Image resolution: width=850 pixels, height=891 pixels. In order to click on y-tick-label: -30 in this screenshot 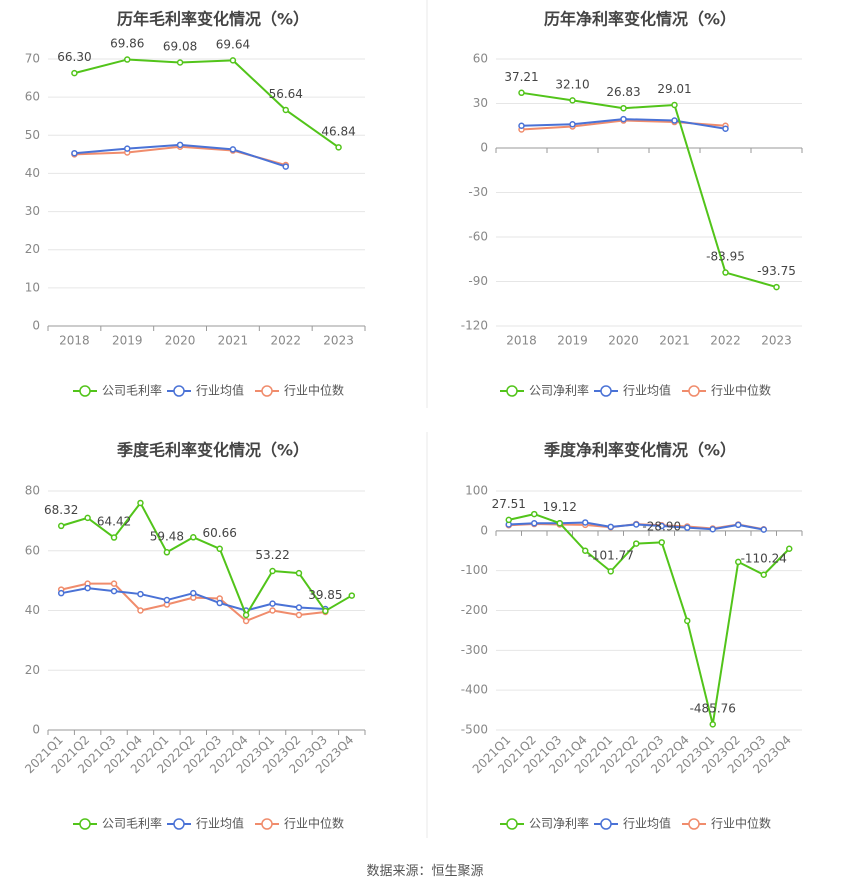, I will do `click(478, 192)`.